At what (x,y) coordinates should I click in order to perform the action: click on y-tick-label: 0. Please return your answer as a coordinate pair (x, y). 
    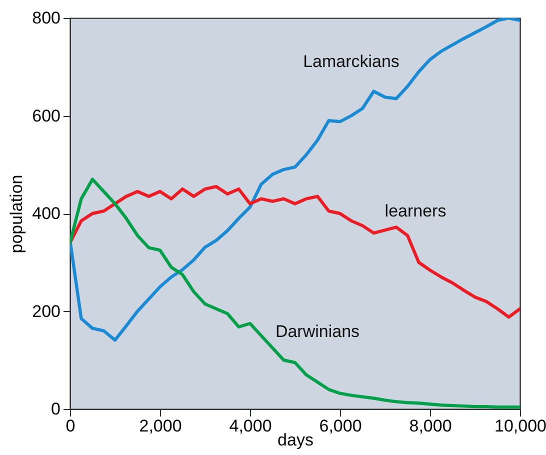
    Looking at the image, I should click on (55, 409).